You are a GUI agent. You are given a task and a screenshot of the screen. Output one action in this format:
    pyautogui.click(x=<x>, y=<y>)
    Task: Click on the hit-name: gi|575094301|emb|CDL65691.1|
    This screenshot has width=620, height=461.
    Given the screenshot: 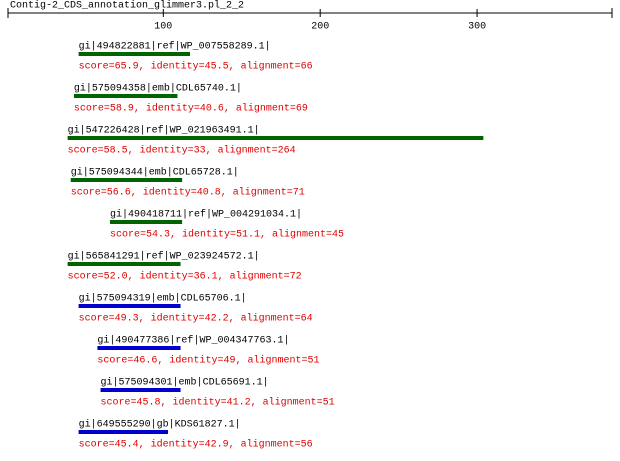 What is the action you would take?
    pyautogui.click(x=185, y=383)
    